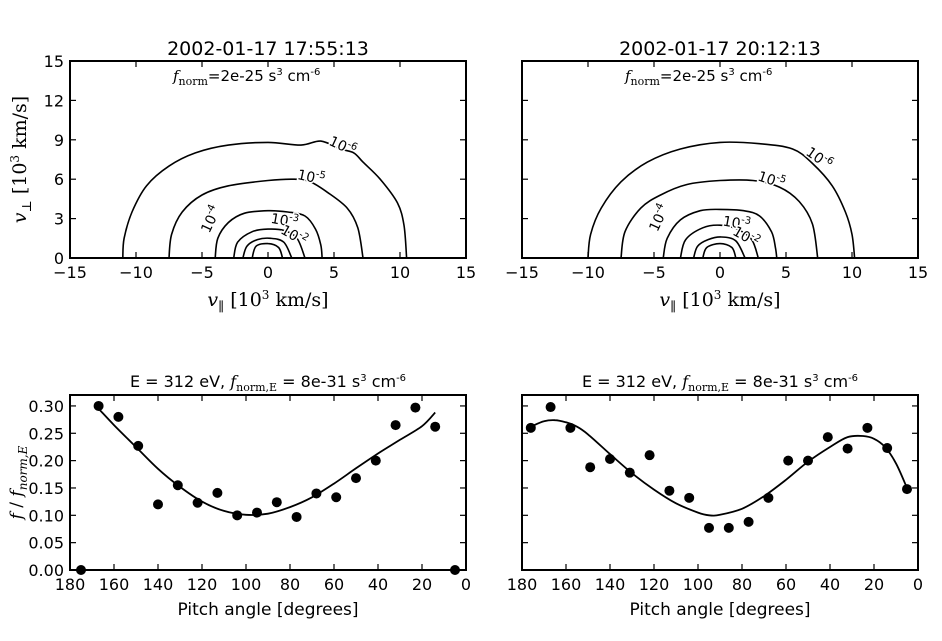  I want to click on y-axis-label: f / fnorm,E, so click(18, 483).